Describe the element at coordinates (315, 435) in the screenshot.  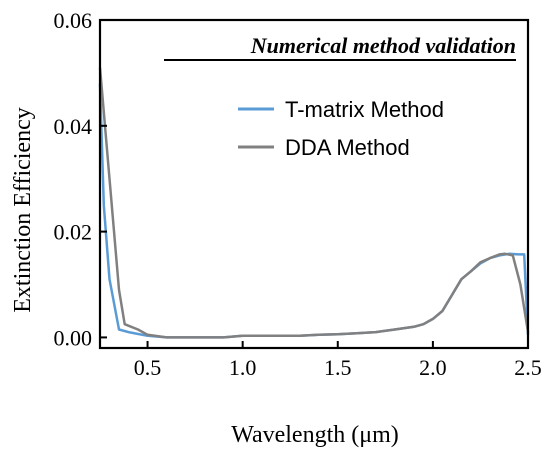
I see `x-axis-title: Wavelength (μm)` at that location.